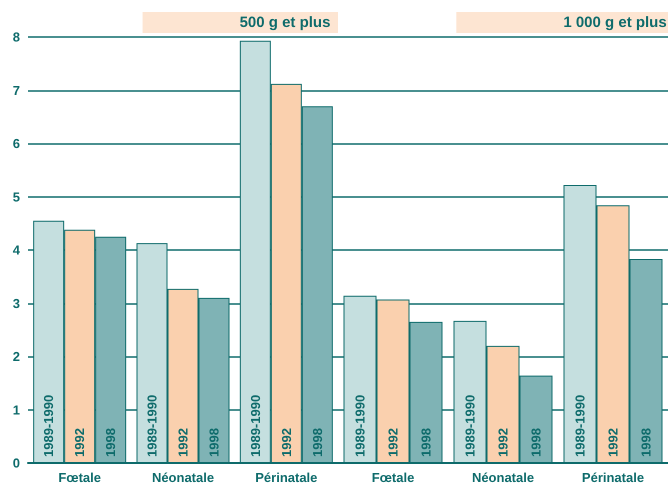 The height and width of the screenshot is (484, 668). Describe the element at coordinates (16, 303) in the screenshot. I see `y-tick-label: 3` at that location.